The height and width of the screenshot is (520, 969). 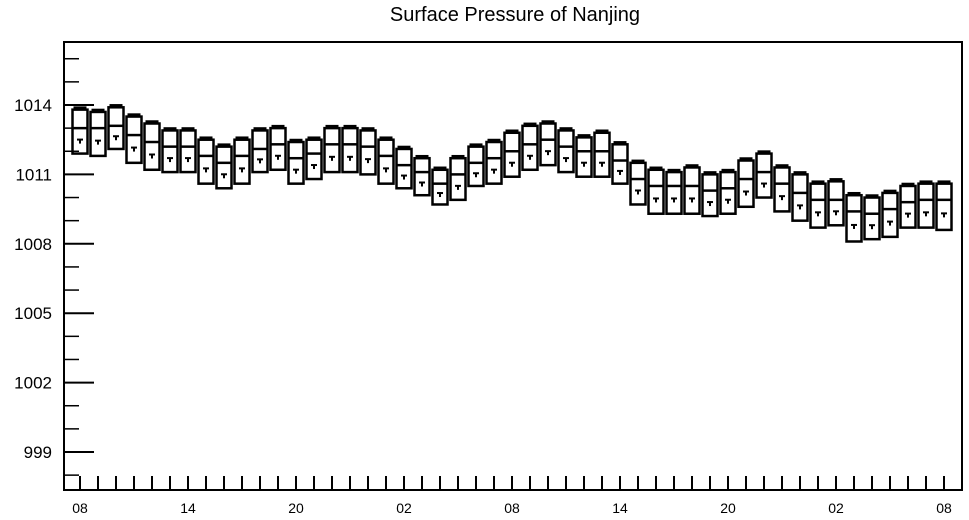 I want to click on y-tick-label: 1005, so click(x=33, y=313).